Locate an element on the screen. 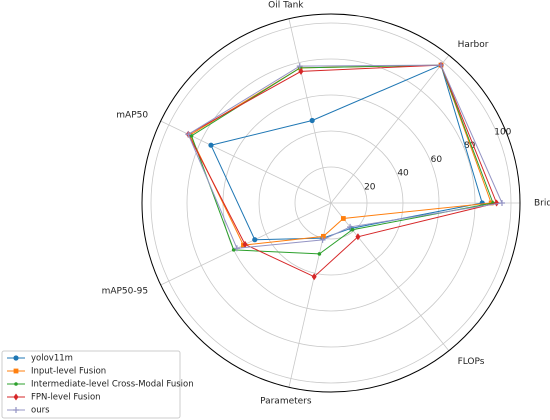 This screenshot has width=550, height=420. r-tick-label: 80 is located at coordinates (470, 146).